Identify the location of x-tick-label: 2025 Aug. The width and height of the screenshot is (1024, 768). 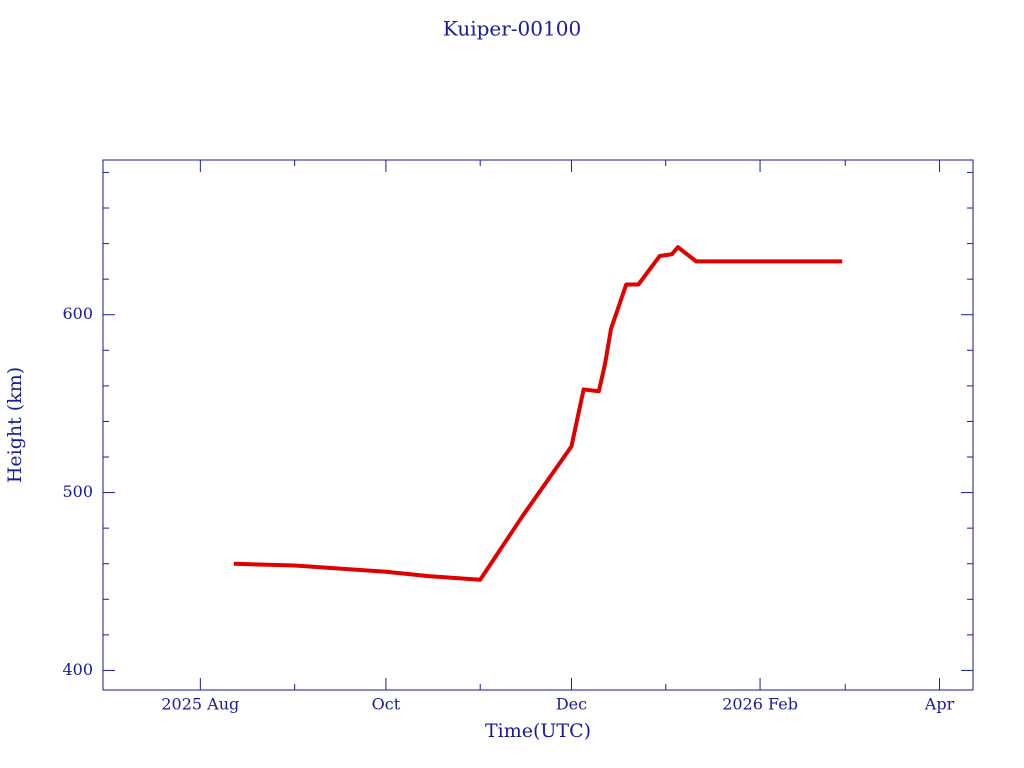
(200, 704).